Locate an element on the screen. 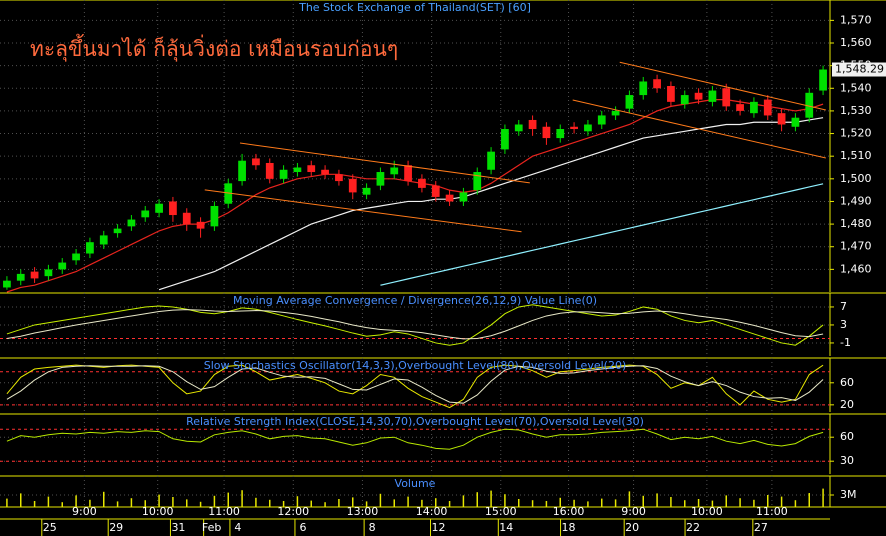 The width and height of the screenshot is (886, 536). y-tick-label: 1,560 is located at coordinates (856, 42).